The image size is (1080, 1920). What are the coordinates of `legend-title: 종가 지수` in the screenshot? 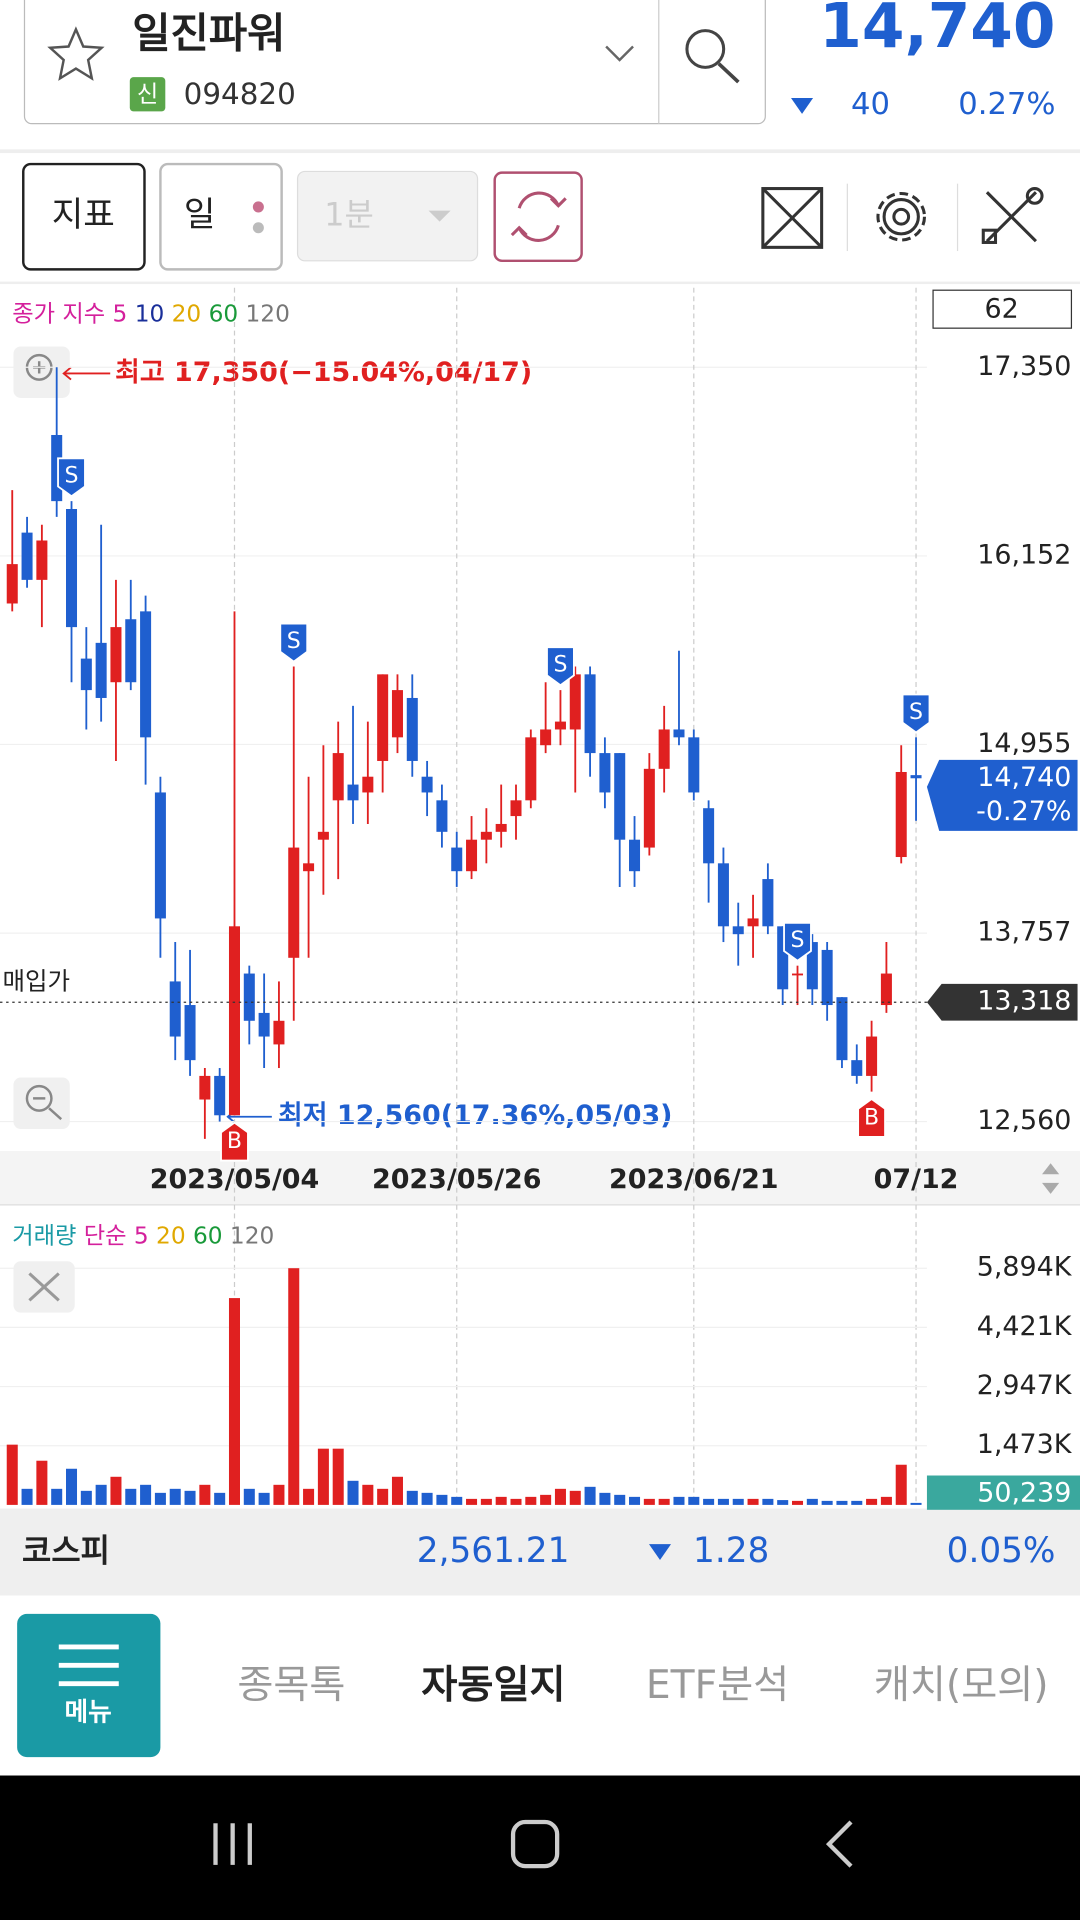 It's located at (58, 313).